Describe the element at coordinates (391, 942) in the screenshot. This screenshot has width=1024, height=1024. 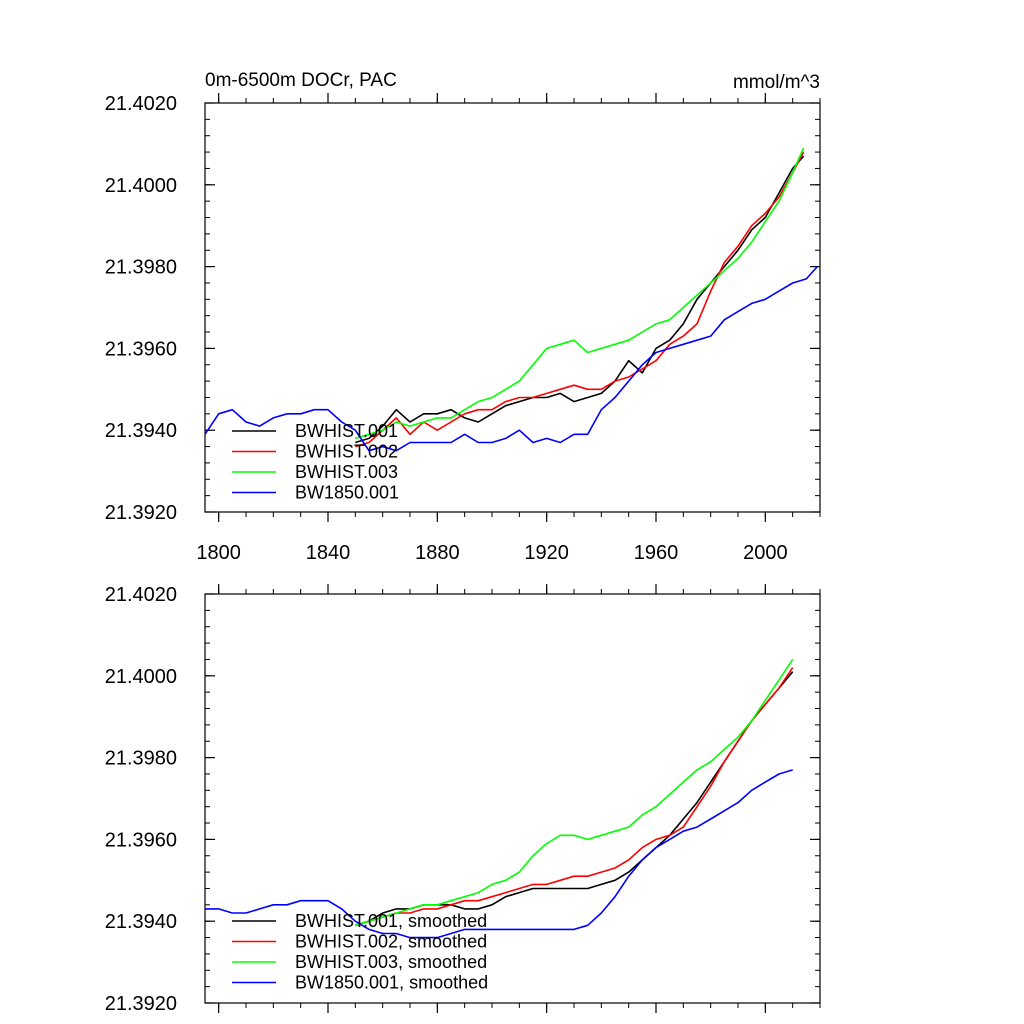
I see `legend-label: BWHIST.002, smoothed` at that location.